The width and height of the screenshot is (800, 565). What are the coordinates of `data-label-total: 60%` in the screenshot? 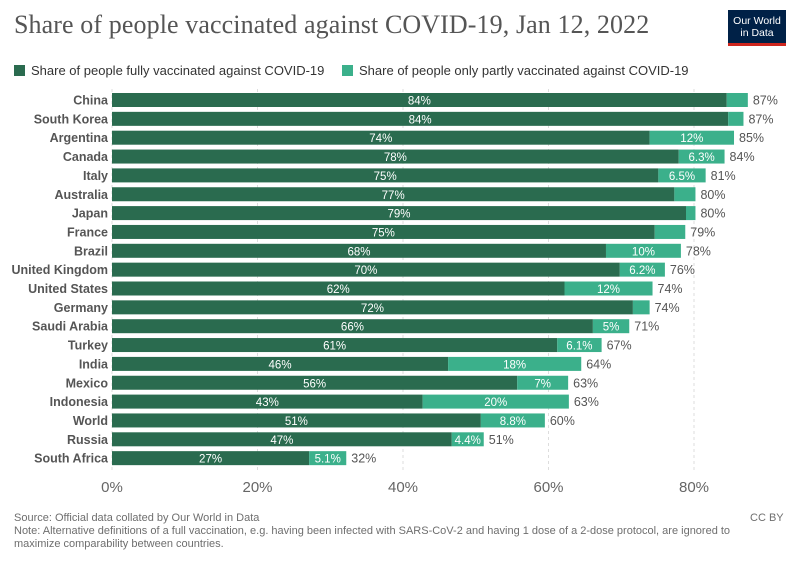 It's located at (562, 421).